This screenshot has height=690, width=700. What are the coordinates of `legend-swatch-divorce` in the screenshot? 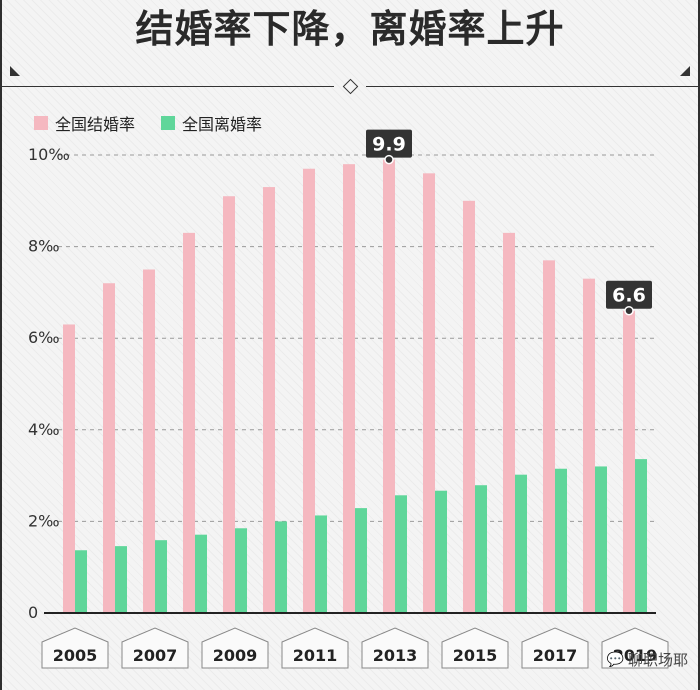 It's located at (168, 123).